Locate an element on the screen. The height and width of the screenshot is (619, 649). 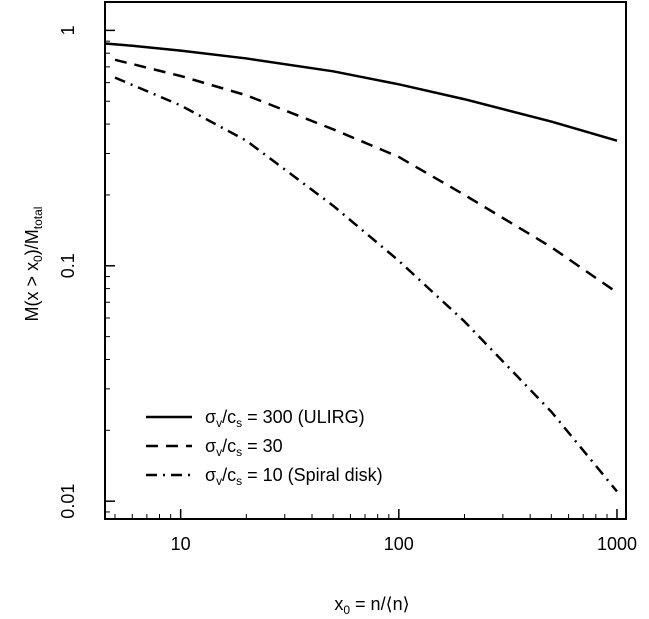
y-tick-label-0: 0.01 is located at coordinates (68, 501).